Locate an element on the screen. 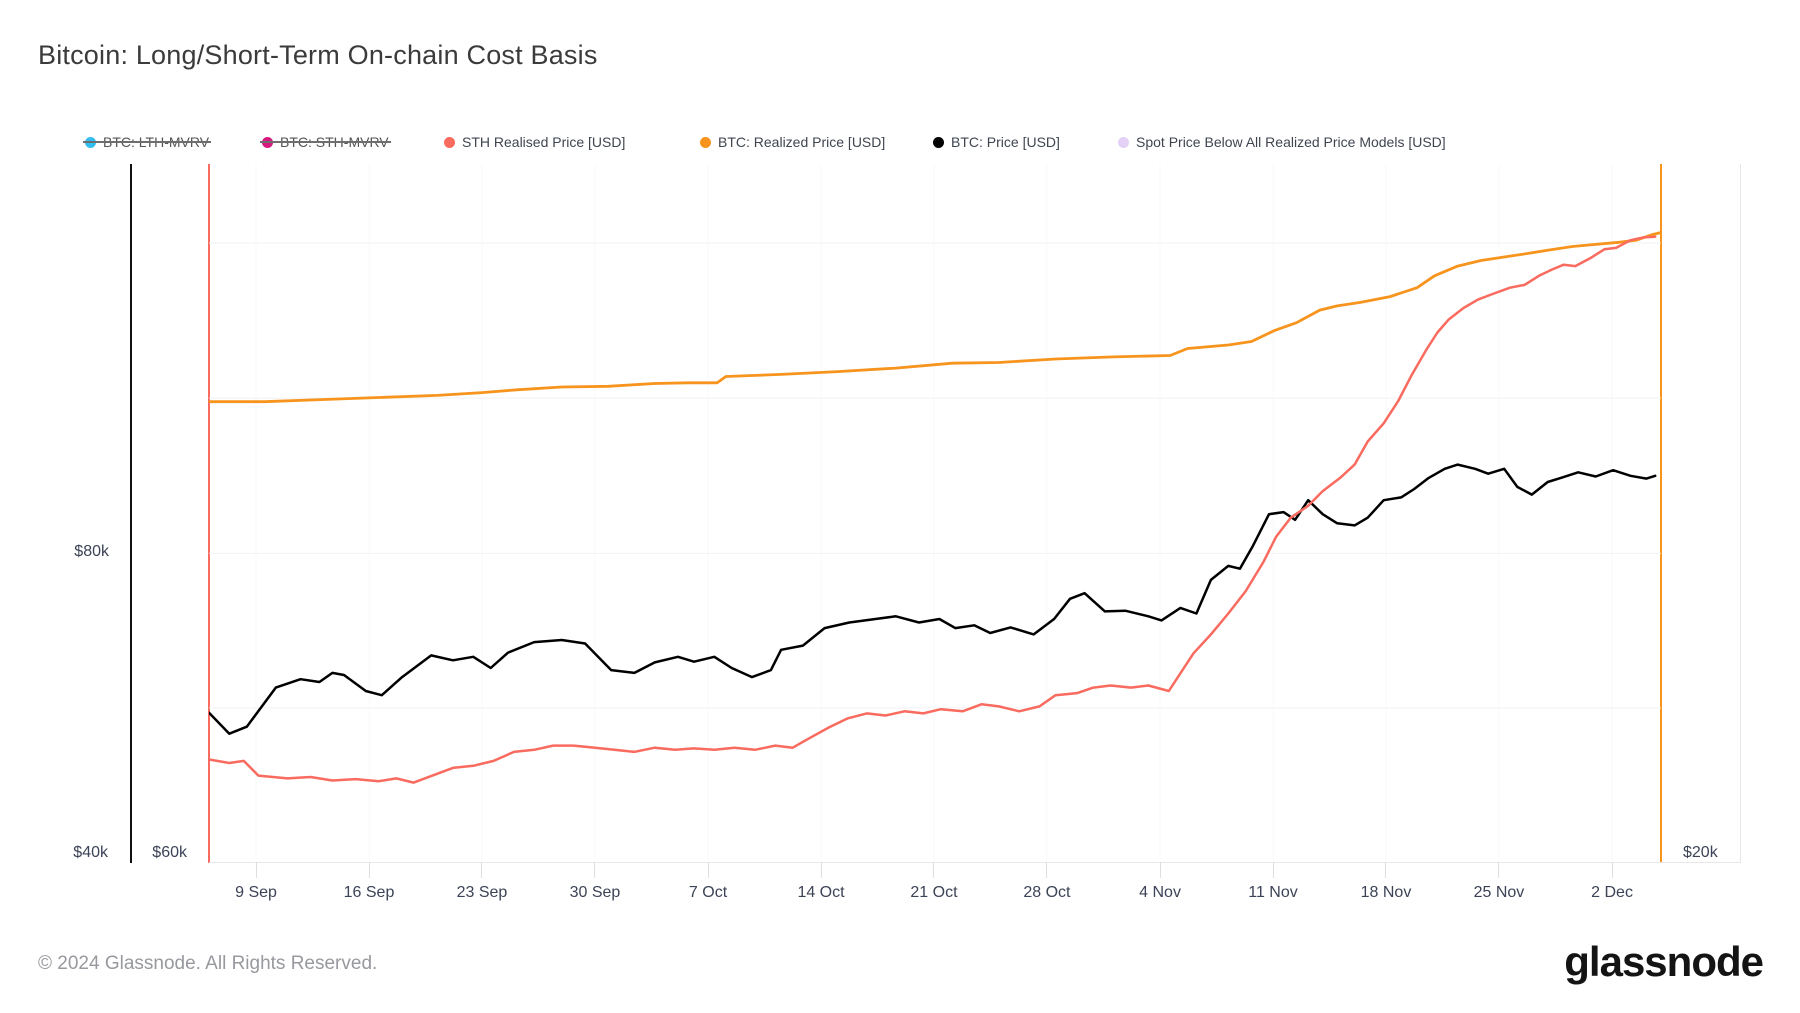 Image resolution: width=1800 pixels, height=1013 pixels. copyright-text: © 2024 Glassnode. All Rights Reserved. is located at coordinates (208, 963).